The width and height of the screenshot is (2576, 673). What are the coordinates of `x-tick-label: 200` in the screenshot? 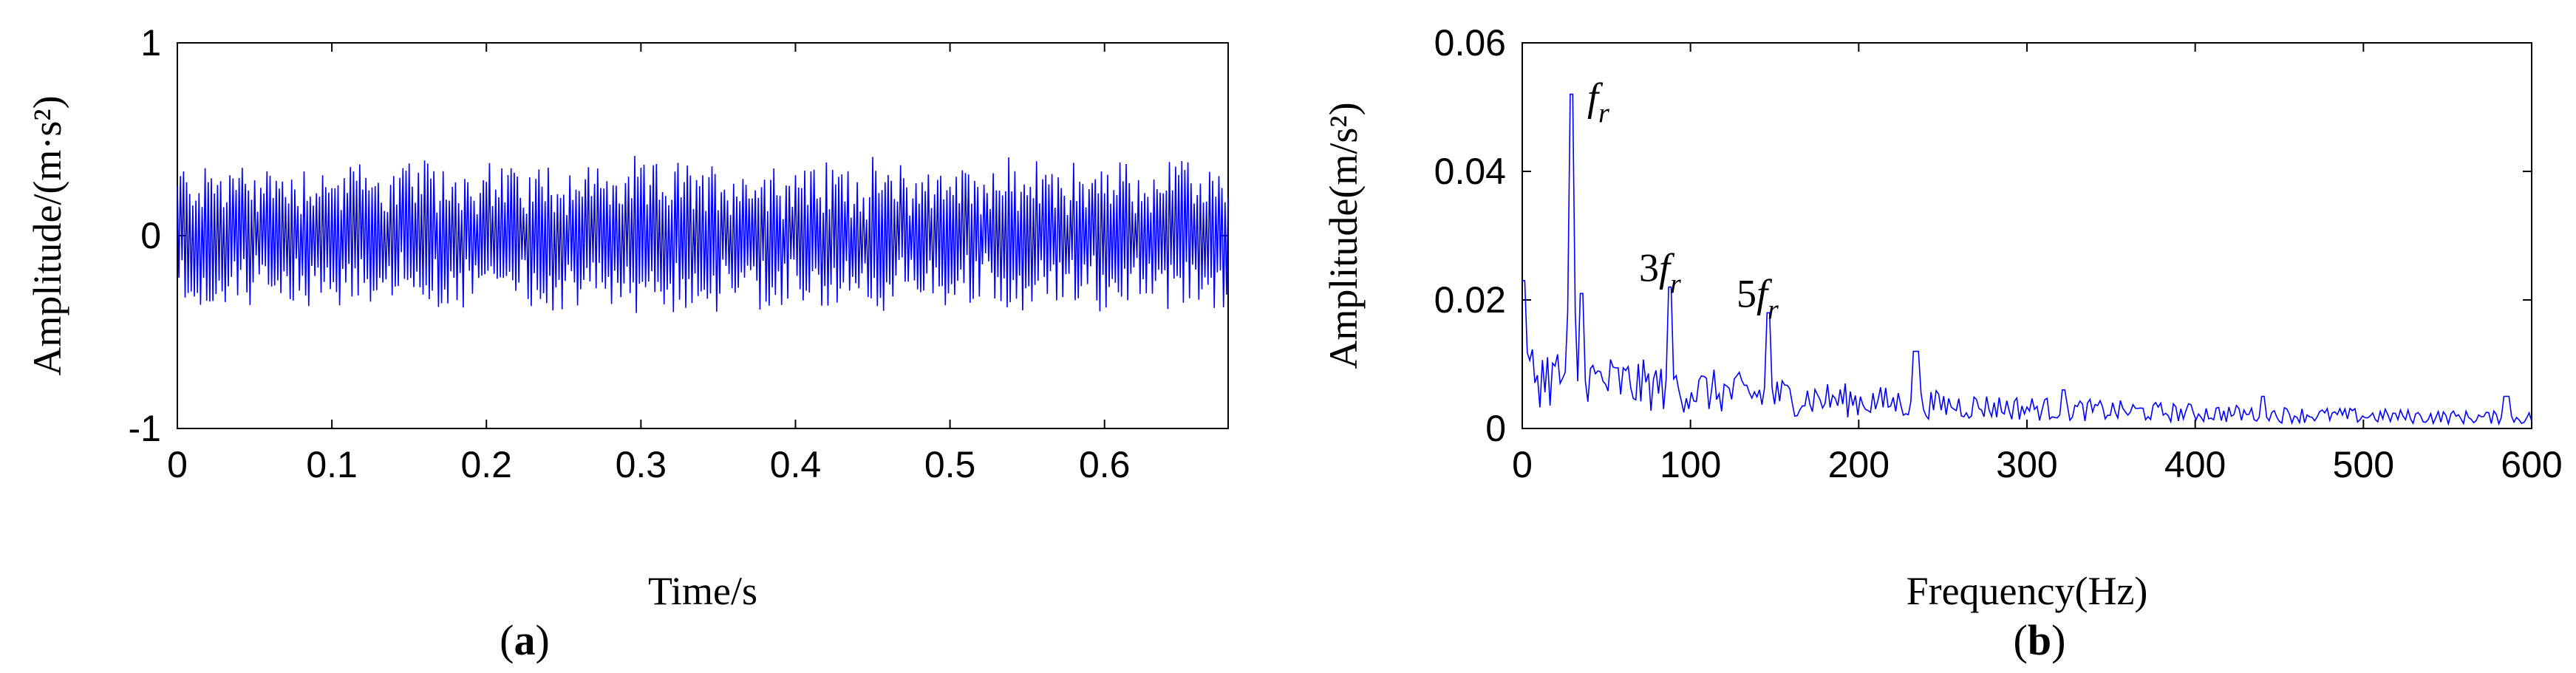 It's located at (1859, 464).